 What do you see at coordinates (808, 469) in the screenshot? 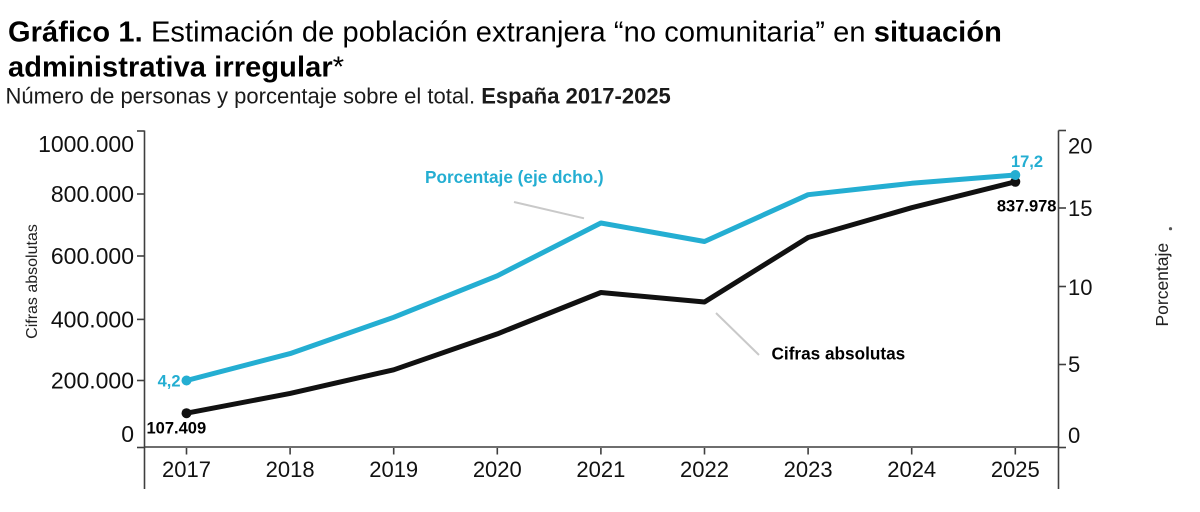
I see `svg-text: 2023` at bounding box center [808, 469].